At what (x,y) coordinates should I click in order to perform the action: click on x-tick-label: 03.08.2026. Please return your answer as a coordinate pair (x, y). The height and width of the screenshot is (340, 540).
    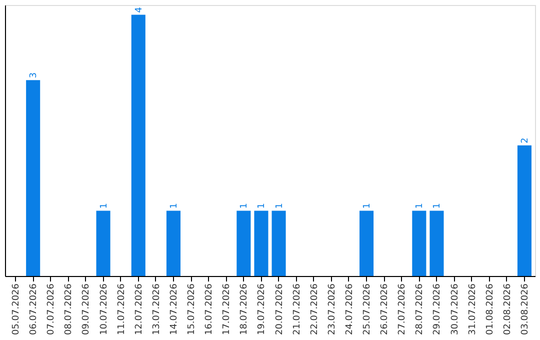
    Looking at the image, I should click on (525, 309).